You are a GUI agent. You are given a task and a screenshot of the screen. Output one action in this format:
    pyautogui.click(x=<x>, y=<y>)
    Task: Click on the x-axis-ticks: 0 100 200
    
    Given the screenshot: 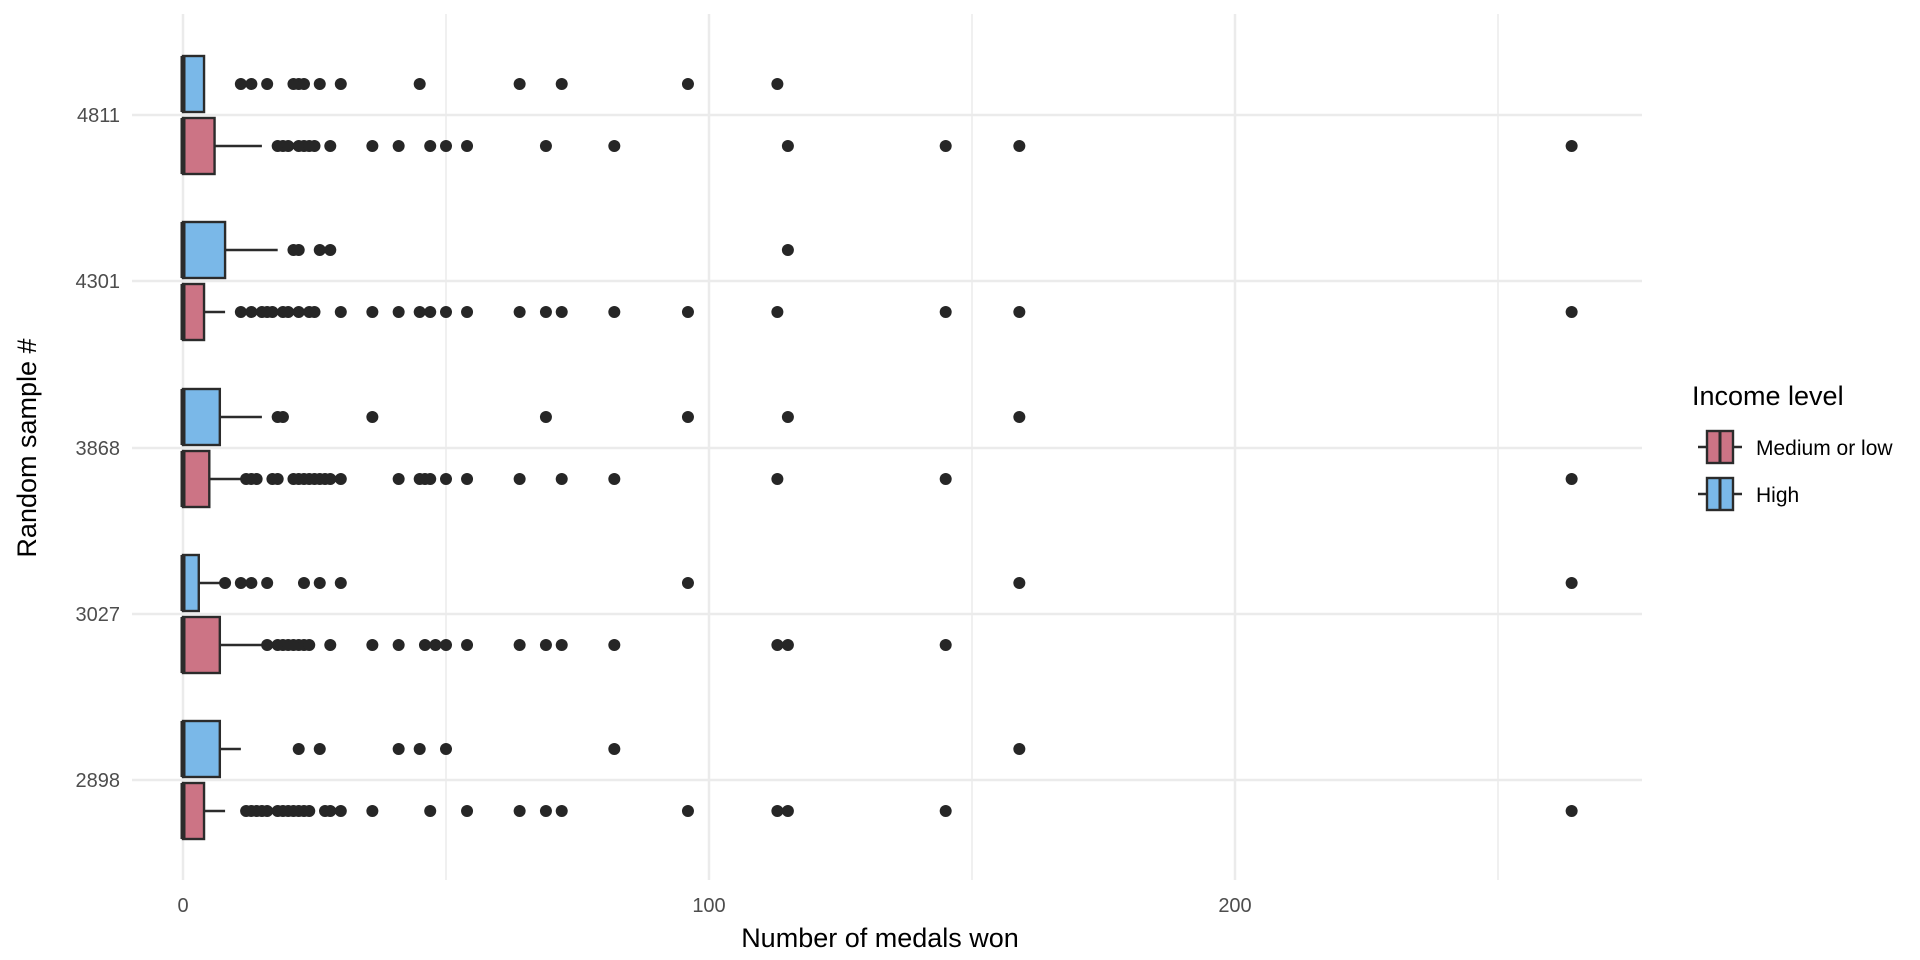 What is the action you would take?
    pyautogui.click(x=714, y=906)
    